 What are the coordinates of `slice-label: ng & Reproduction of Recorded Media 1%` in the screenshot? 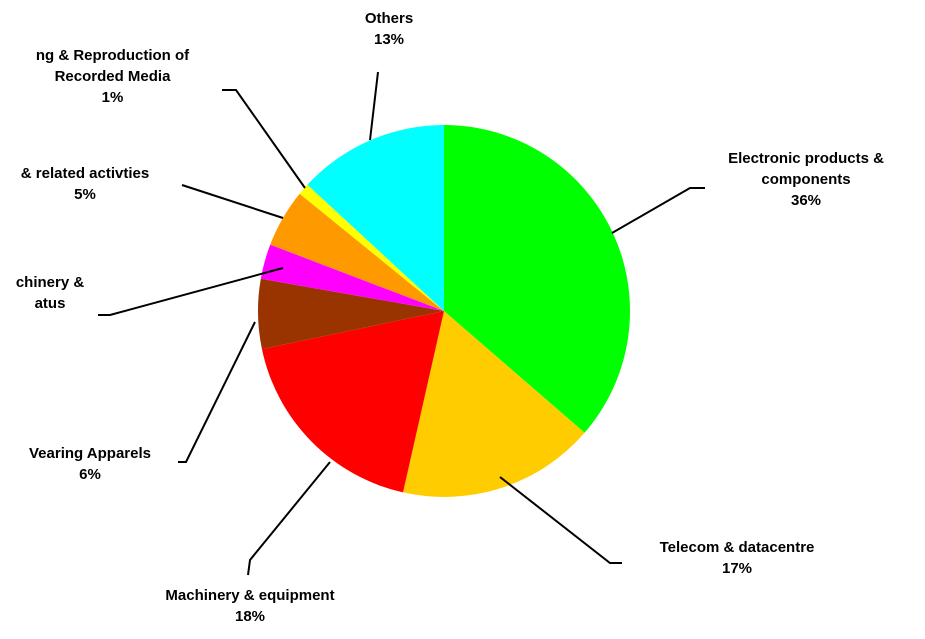 It's located at (122, 76).